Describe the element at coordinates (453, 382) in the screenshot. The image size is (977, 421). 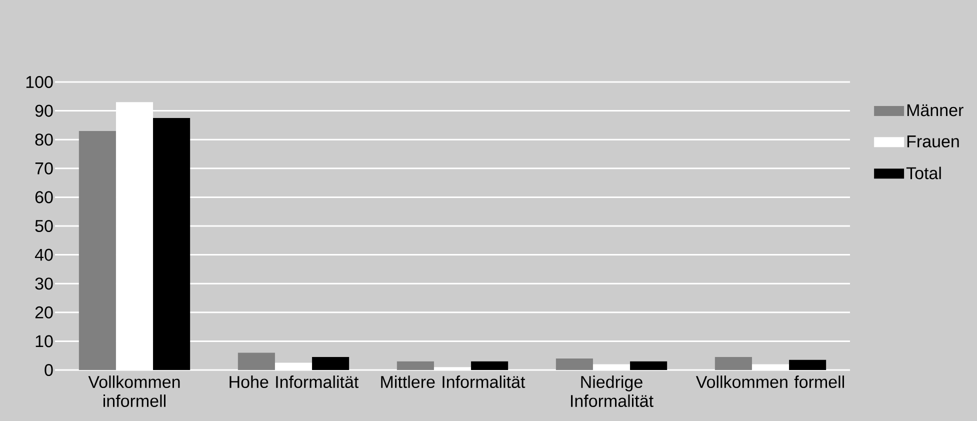
I see `x-tick-label: Mittlere Informalität` at that location.